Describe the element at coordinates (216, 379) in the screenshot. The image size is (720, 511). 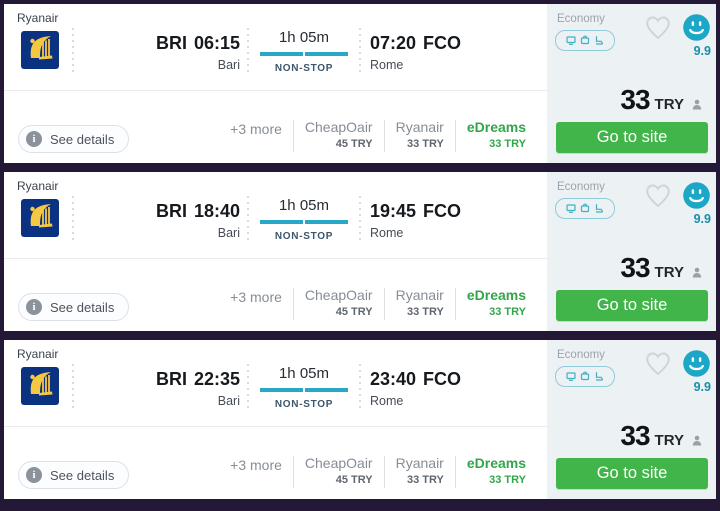
I see `departure-time: 22:35` at that location.